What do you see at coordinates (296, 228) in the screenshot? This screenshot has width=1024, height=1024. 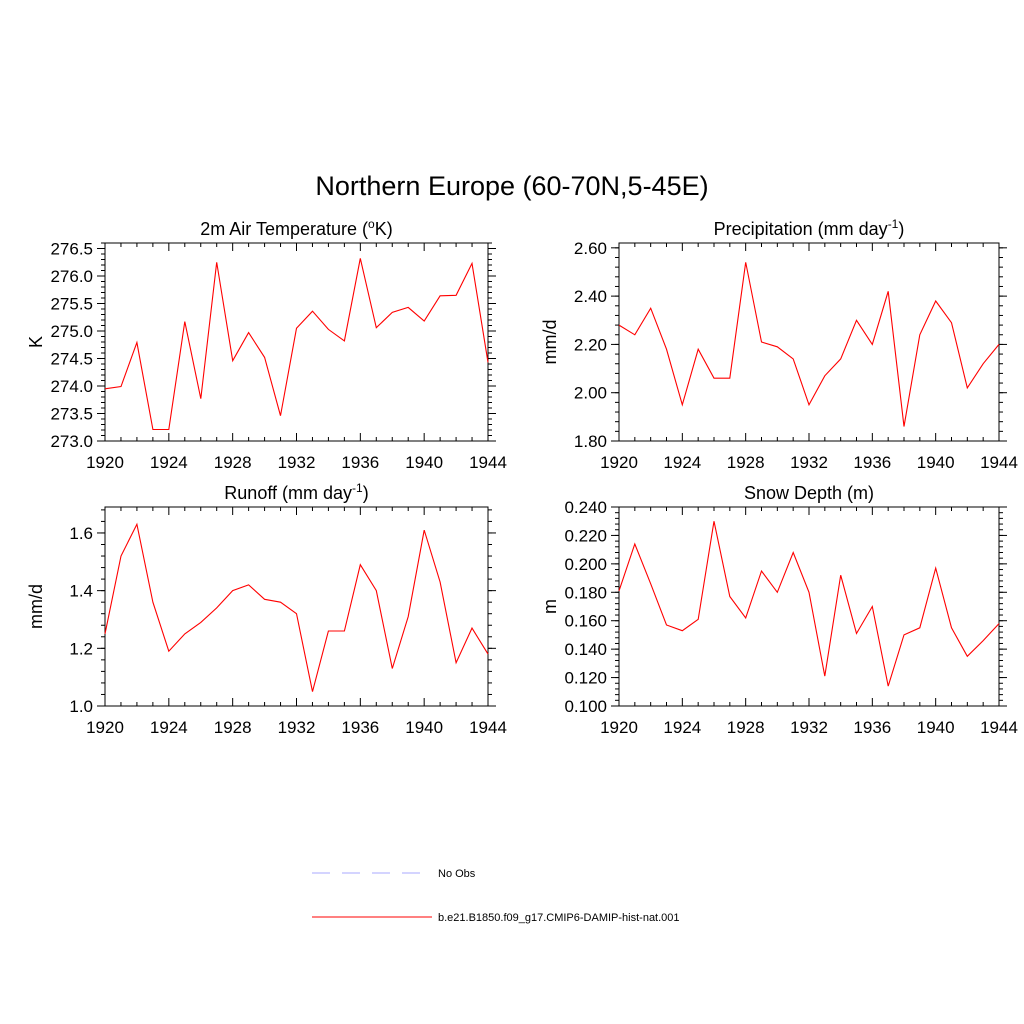 I see `panel-title: 2m Air Temperature (oK)` at bounding box center [296, 228].